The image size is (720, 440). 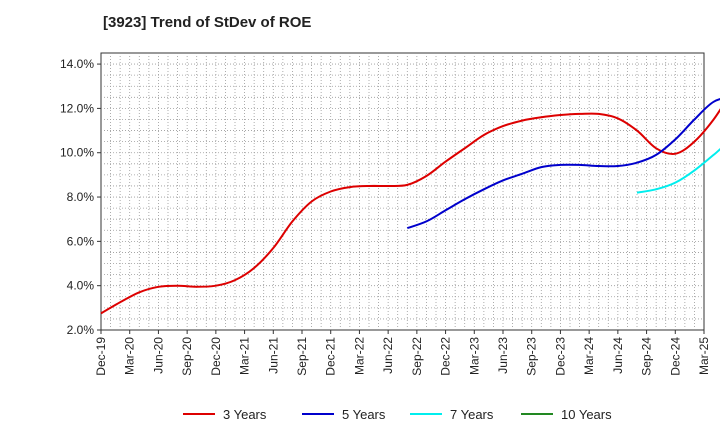 I want to click on x-tick-label: Sep-21, so click(x=302, y=356).